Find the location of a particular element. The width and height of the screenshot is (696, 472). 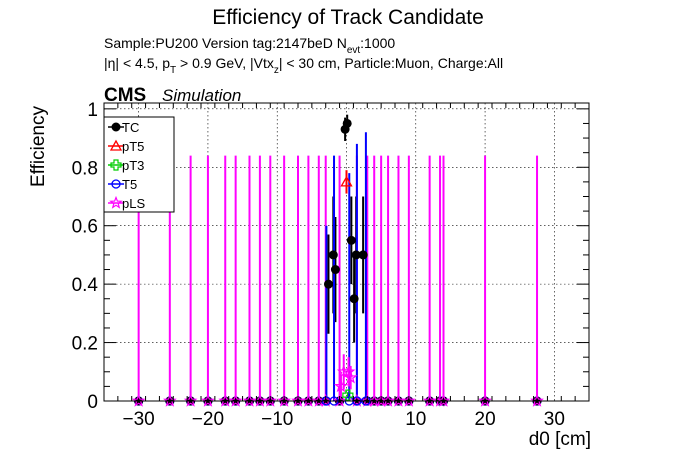

cuts-sub1: T is located at coordinates (173, 70).